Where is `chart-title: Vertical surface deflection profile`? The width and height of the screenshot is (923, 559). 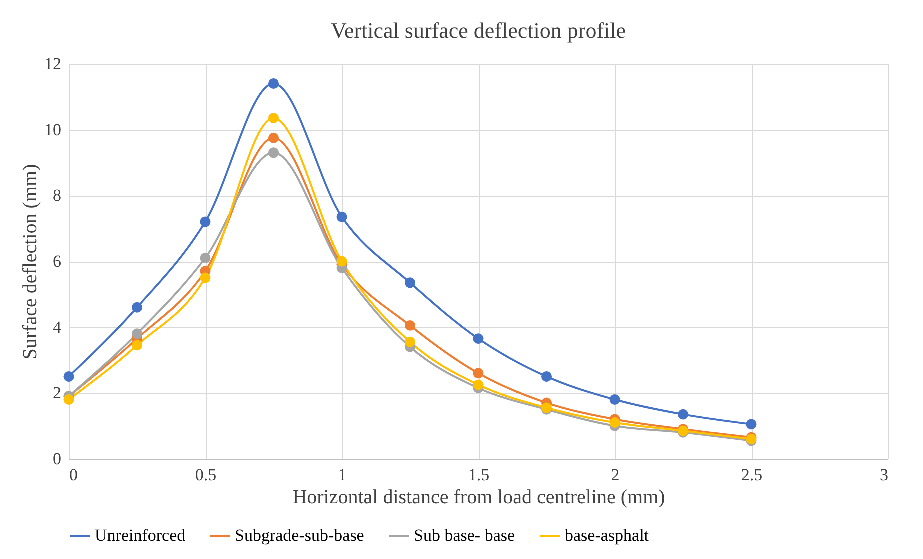
chart-title: Vertical surface deflection profile is located at coordinates (478, 30).